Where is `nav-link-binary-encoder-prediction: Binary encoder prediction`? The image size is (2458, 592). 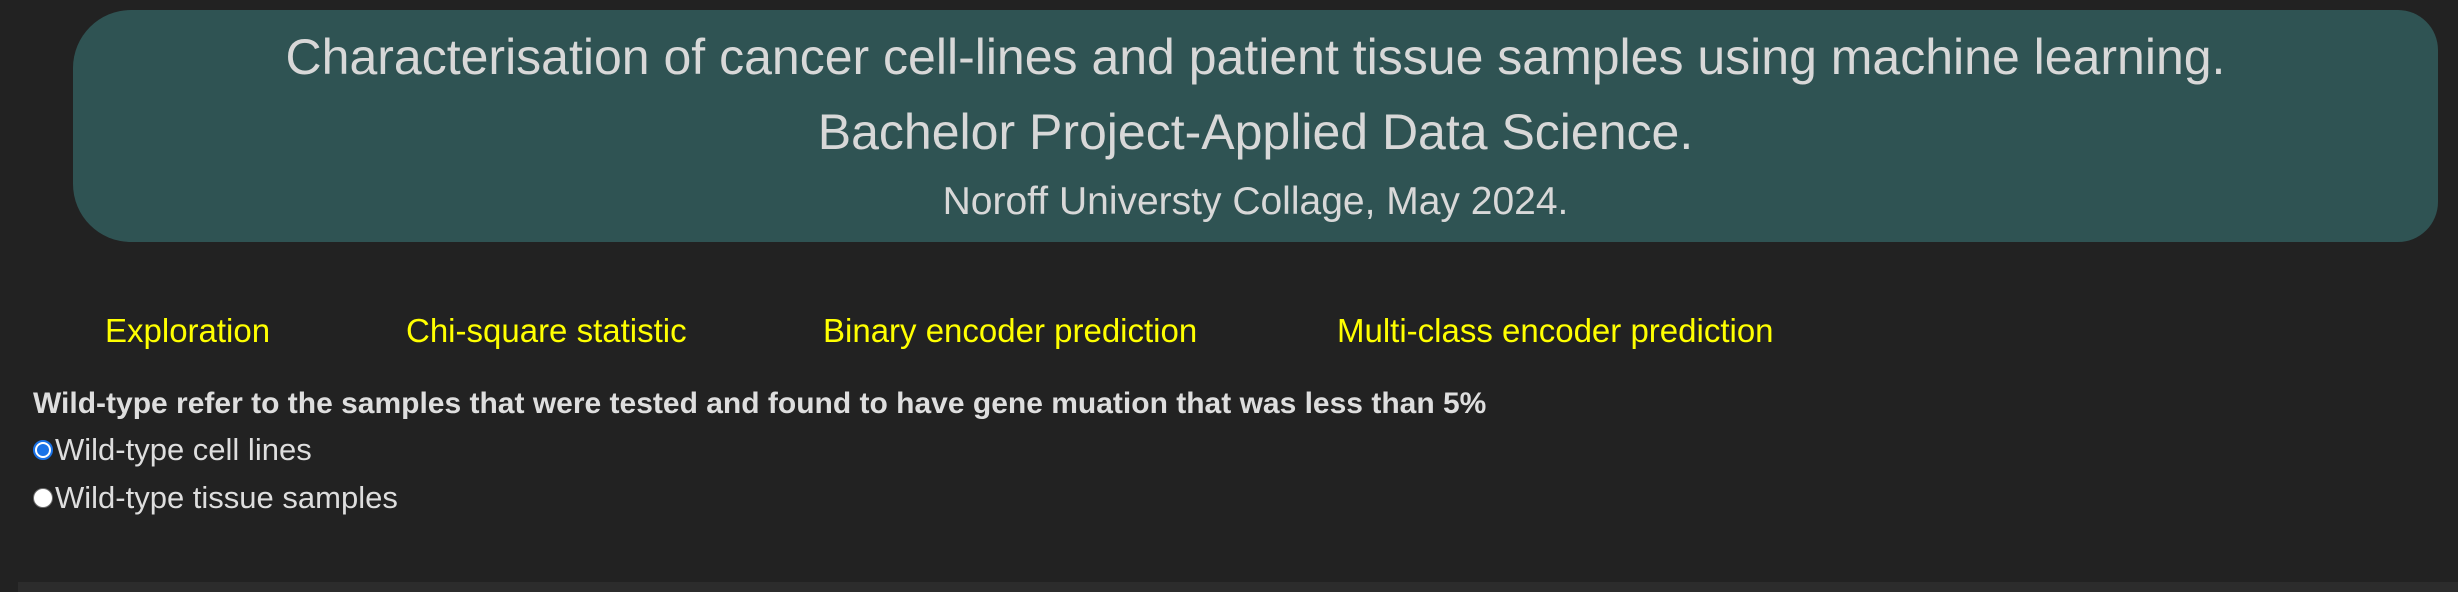 nav-link-binary-encoder-prediction: Binary encoder prediction is located at coordinates (1010, 330).